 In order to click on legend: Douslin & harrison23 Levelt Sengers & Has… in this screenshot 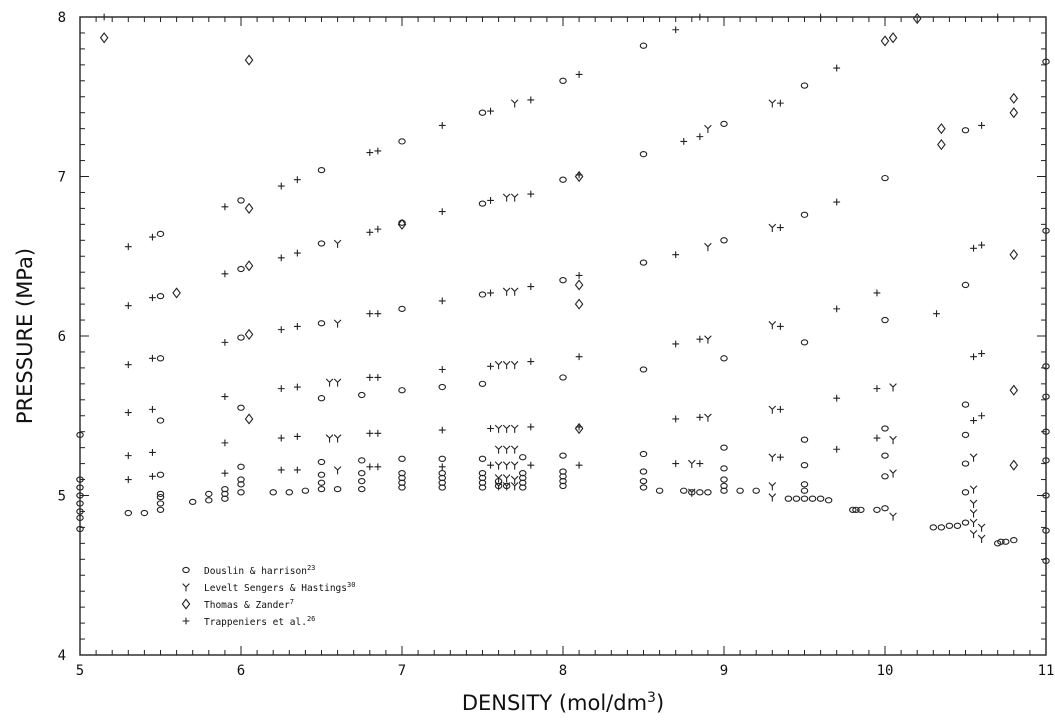, I will do `click(268, 596)`.